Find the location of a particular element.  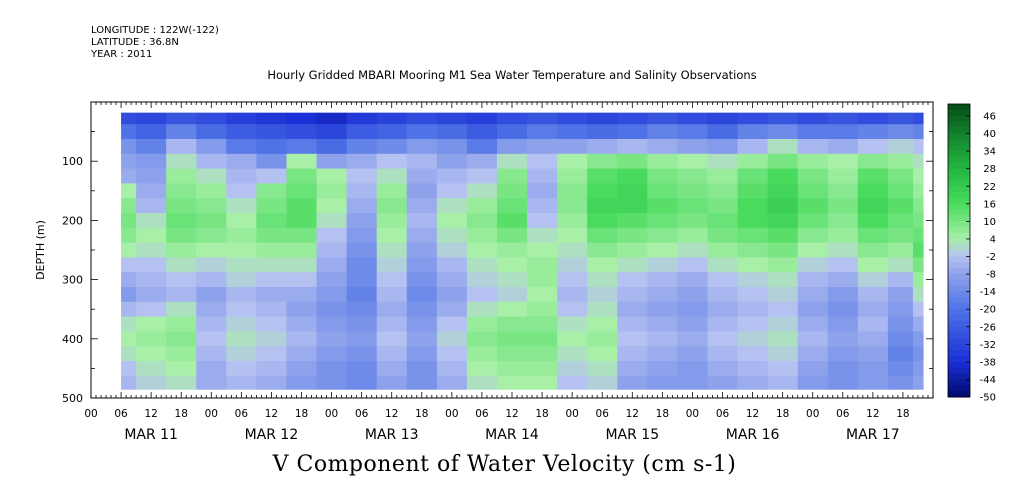

colorbar-label: -20 is located at coordinates (988, 310).